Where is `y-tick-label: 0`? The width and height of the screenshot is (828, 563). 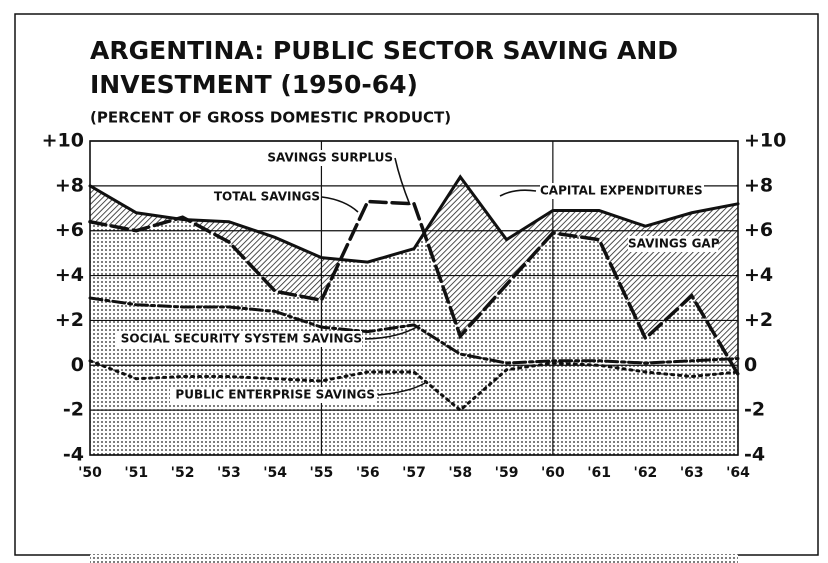 y-tick-label: 0 is located at coordinates (77, 365).